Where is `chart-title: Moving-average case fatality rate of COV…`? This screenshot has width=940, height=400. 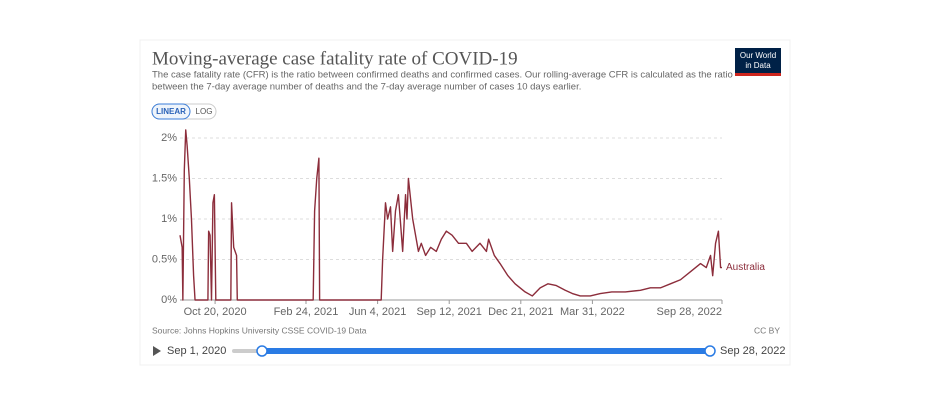
chart-title: Moving-average case fatality rate of COV… is located at coordinates (335, 58).